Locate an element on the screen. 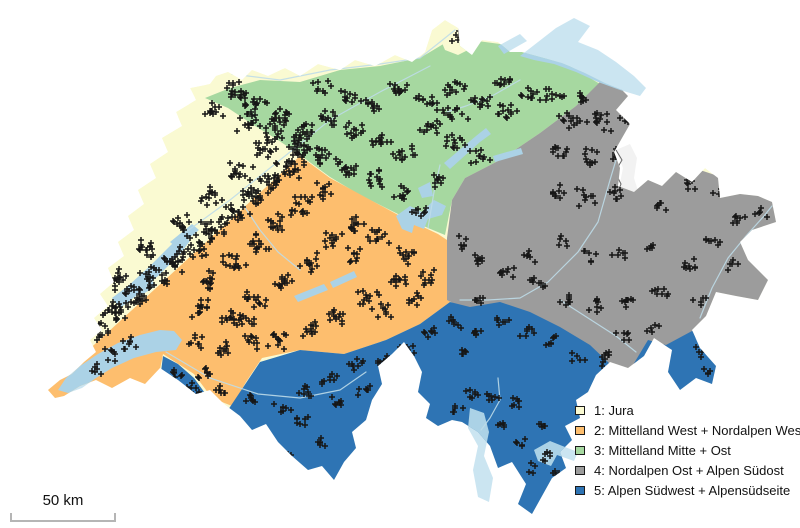 This screenshot has height=528, width=800. legend-swatch-jura is located at coordinates (580, 410).